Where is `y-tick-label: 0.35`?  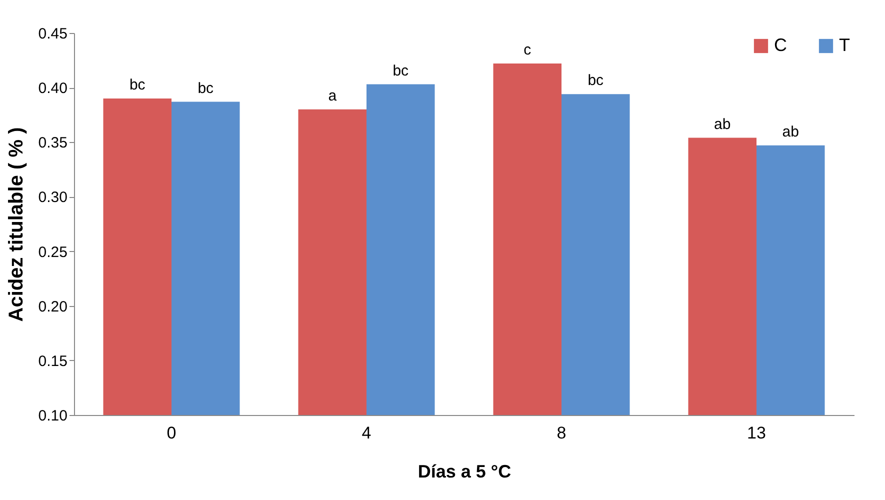
y-tick-label: 0.35 is located at coordinates (53, 143).